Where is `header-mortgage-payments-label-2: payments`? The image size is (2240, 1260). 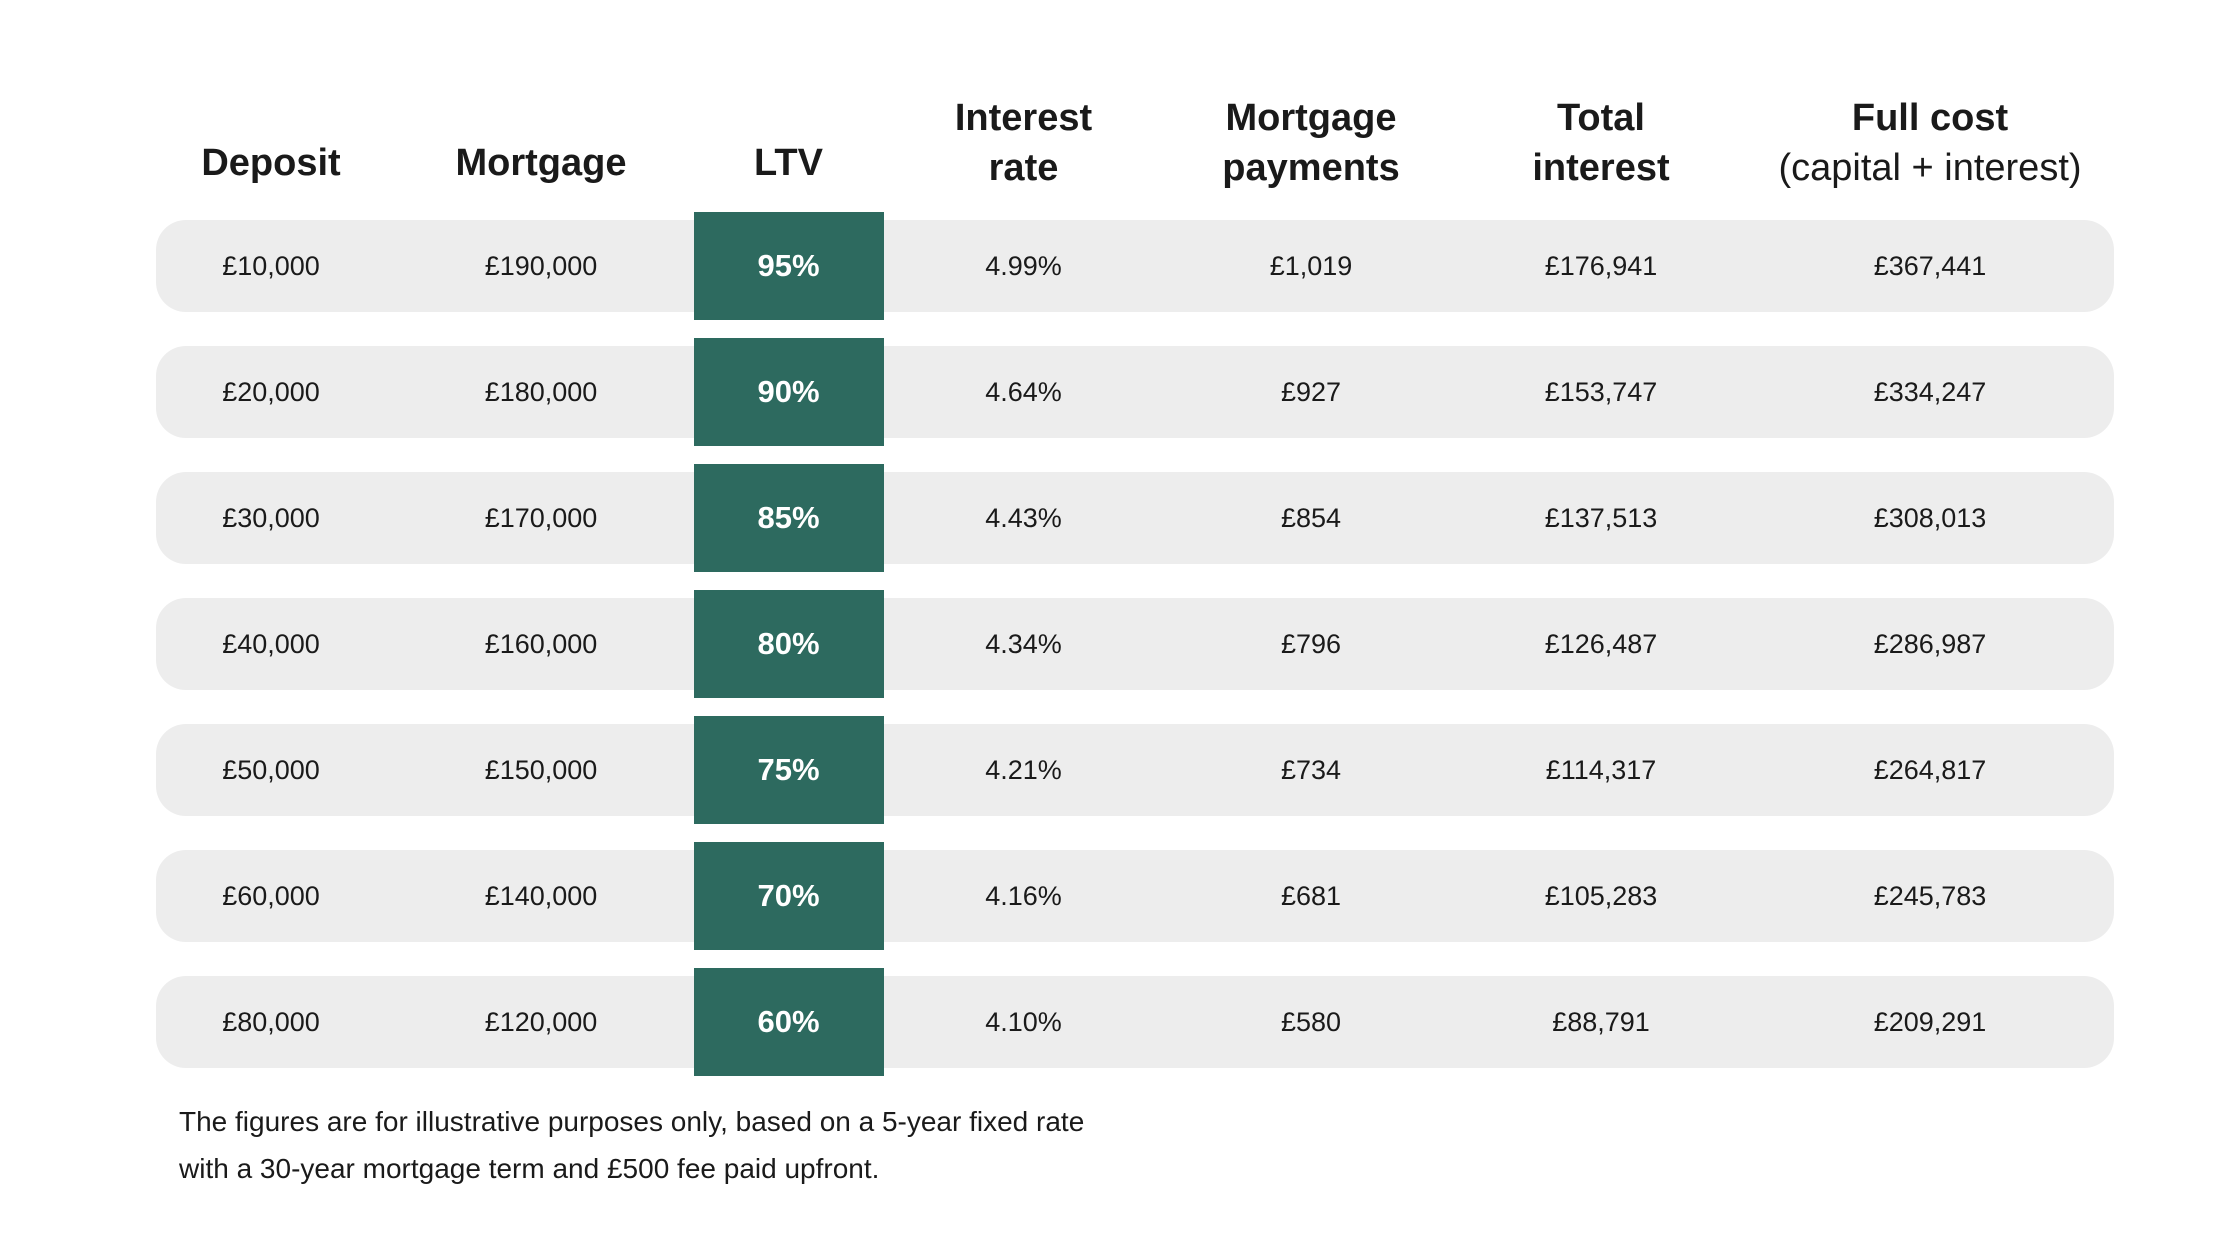
header-mortgage-payments-label-2: payments is located at coordinates (1311, 167).